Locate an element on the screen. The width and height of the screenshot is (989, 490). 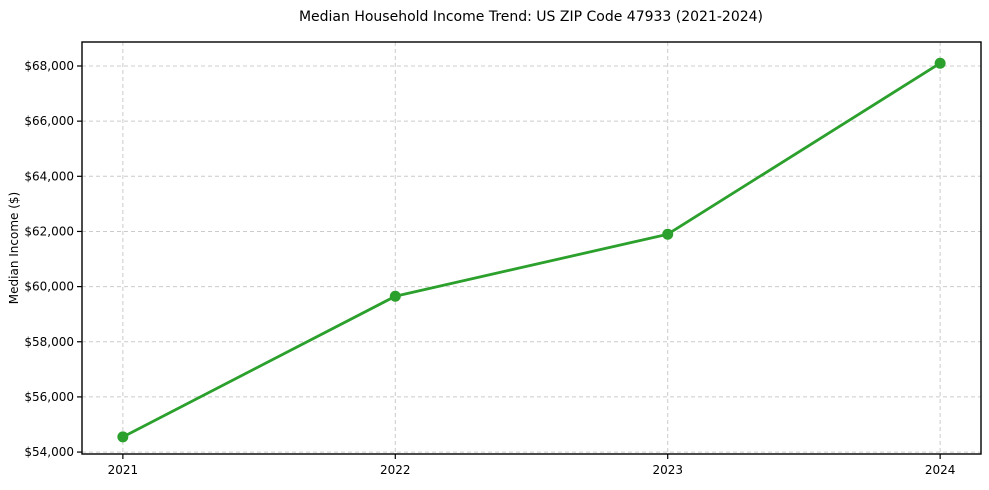
y-tick-label: $58,000 is located at coordinates (49, 342).